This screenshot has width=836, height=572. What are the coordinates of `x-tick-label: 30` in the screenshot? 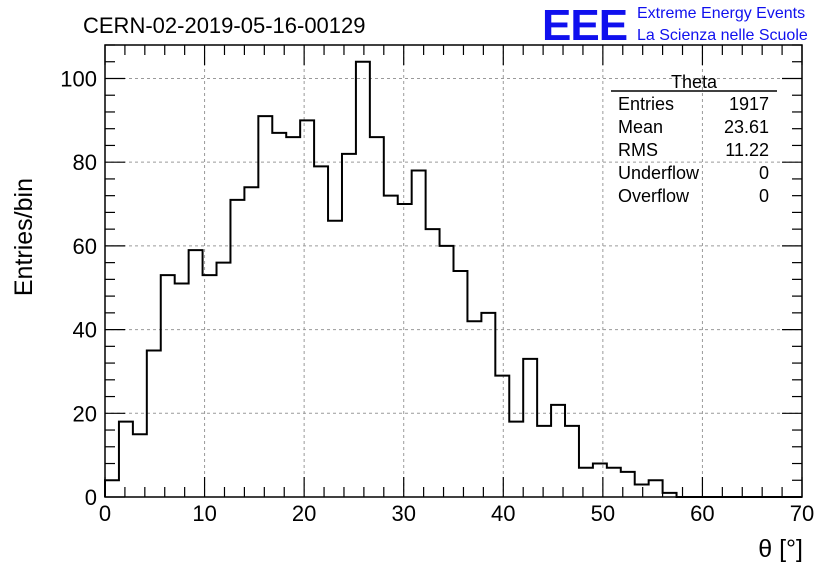 It's located at (403, 513).